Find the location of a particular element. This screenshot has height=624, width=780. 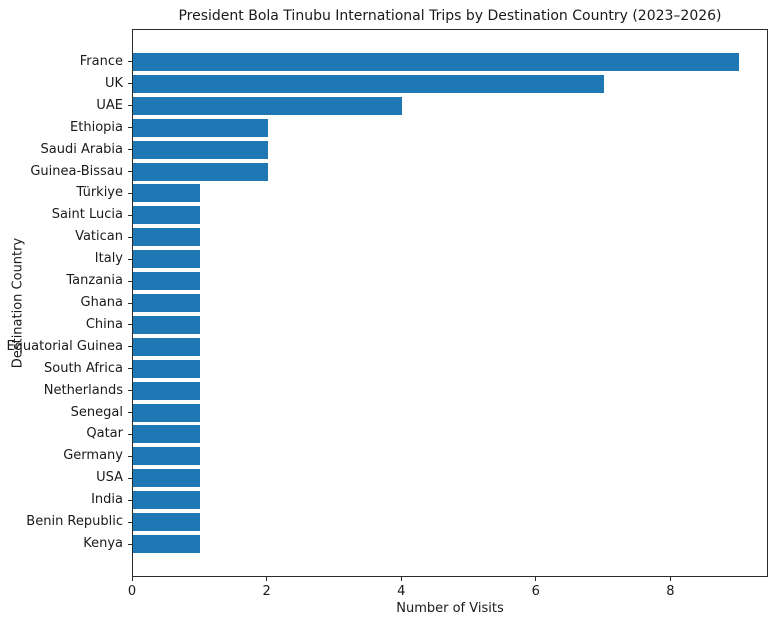

y-tick-label: France is located at coordinates (101, 61).